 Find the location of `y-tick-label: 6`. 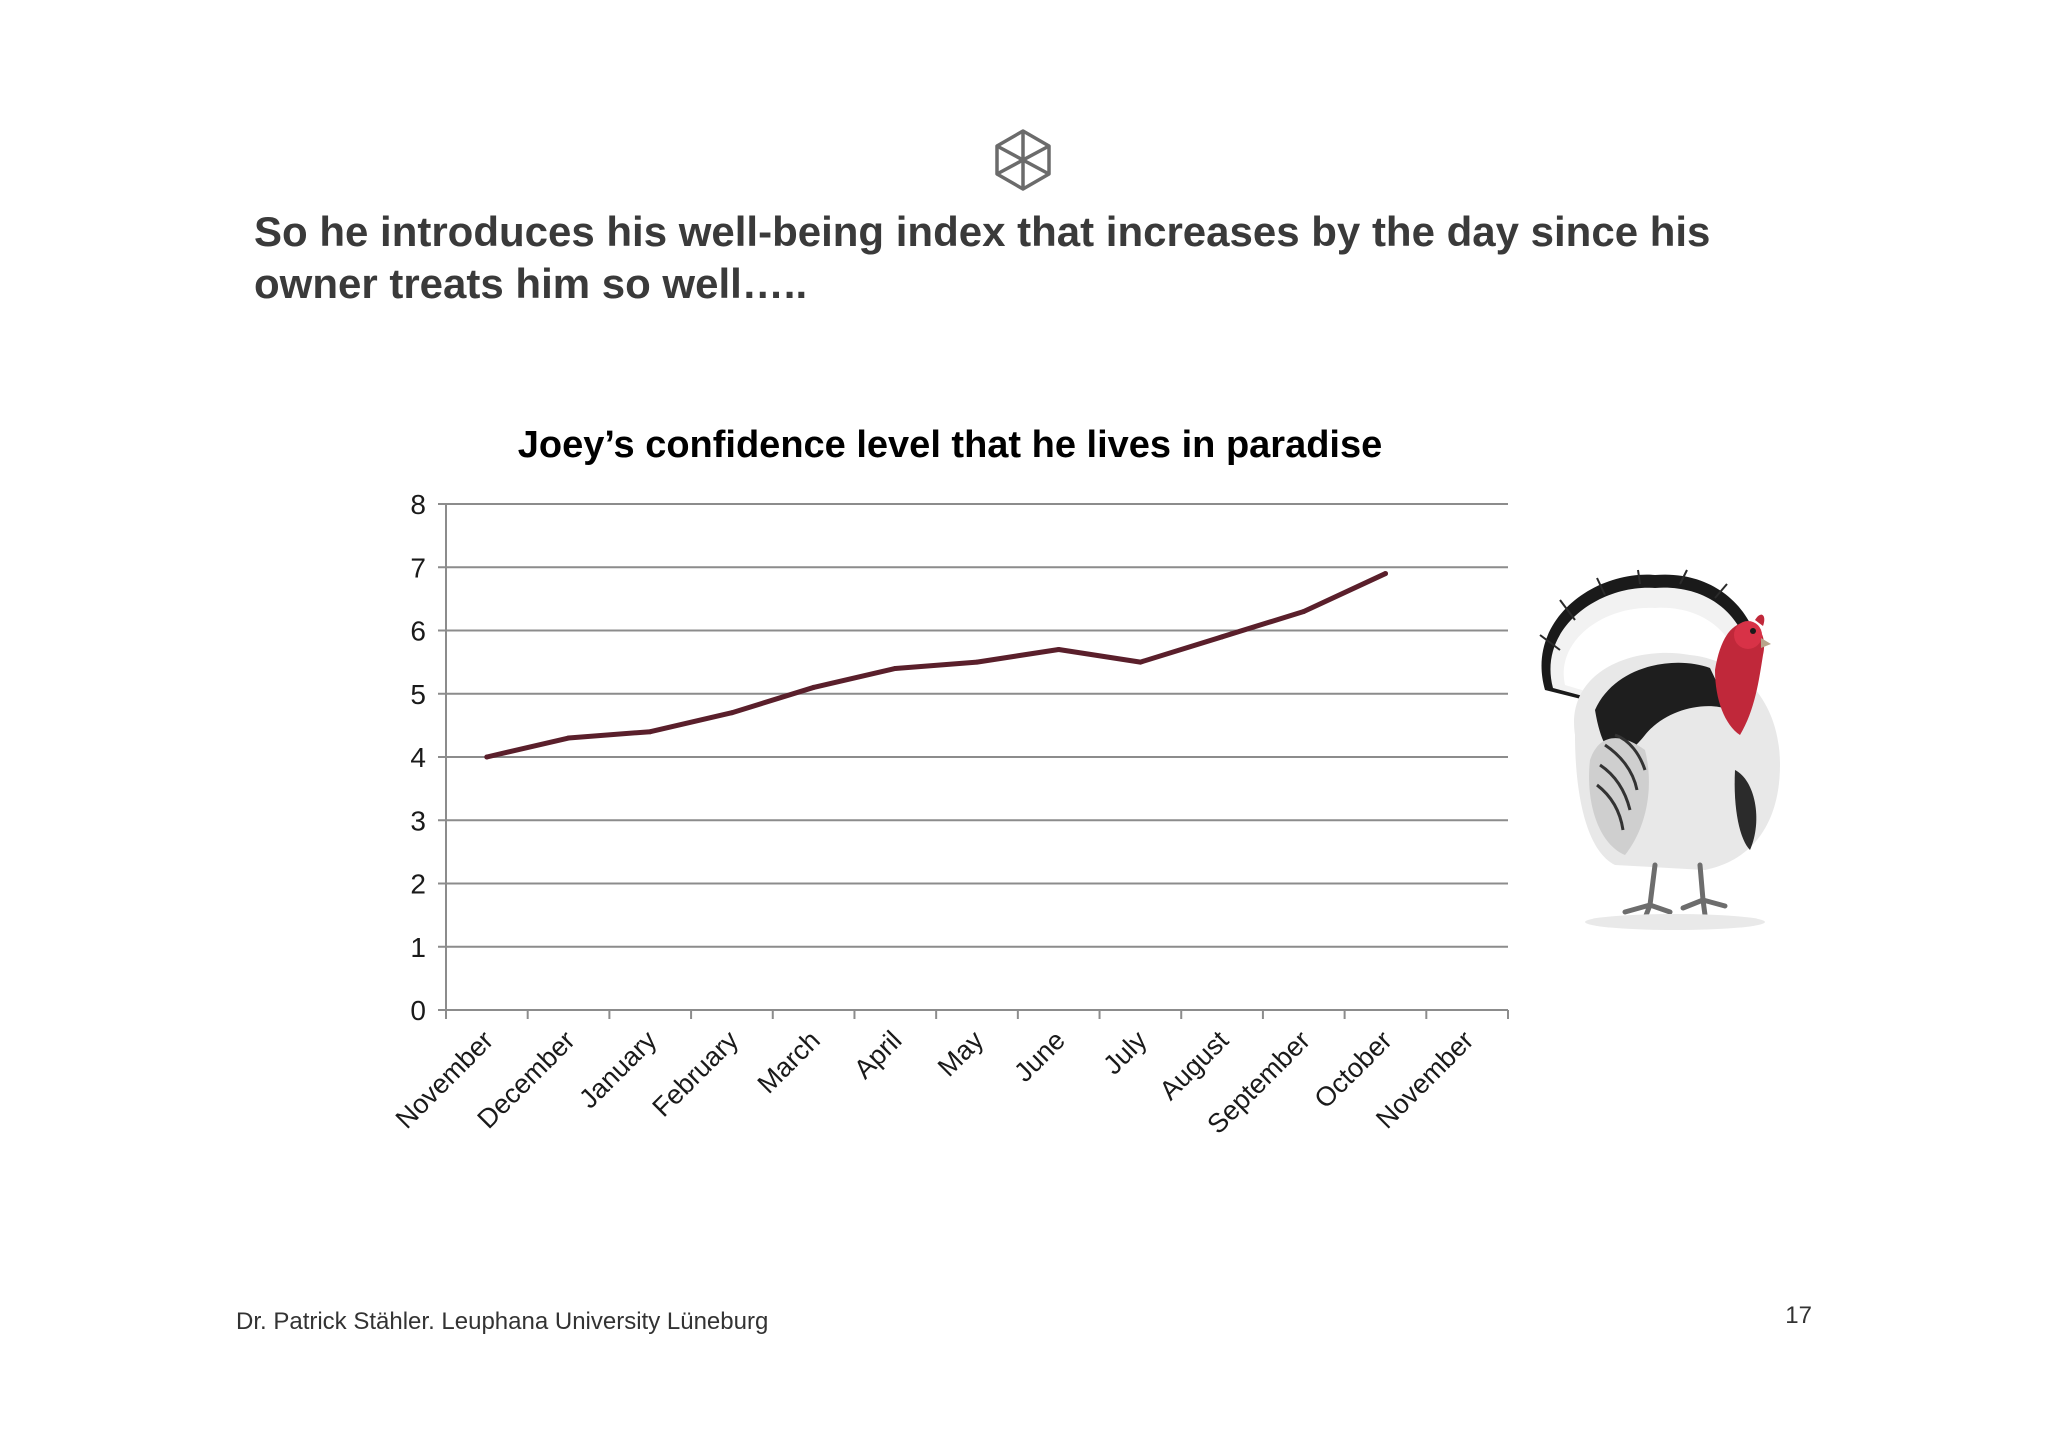

y-tick-label: 6 is located at coordinates (418, 631).